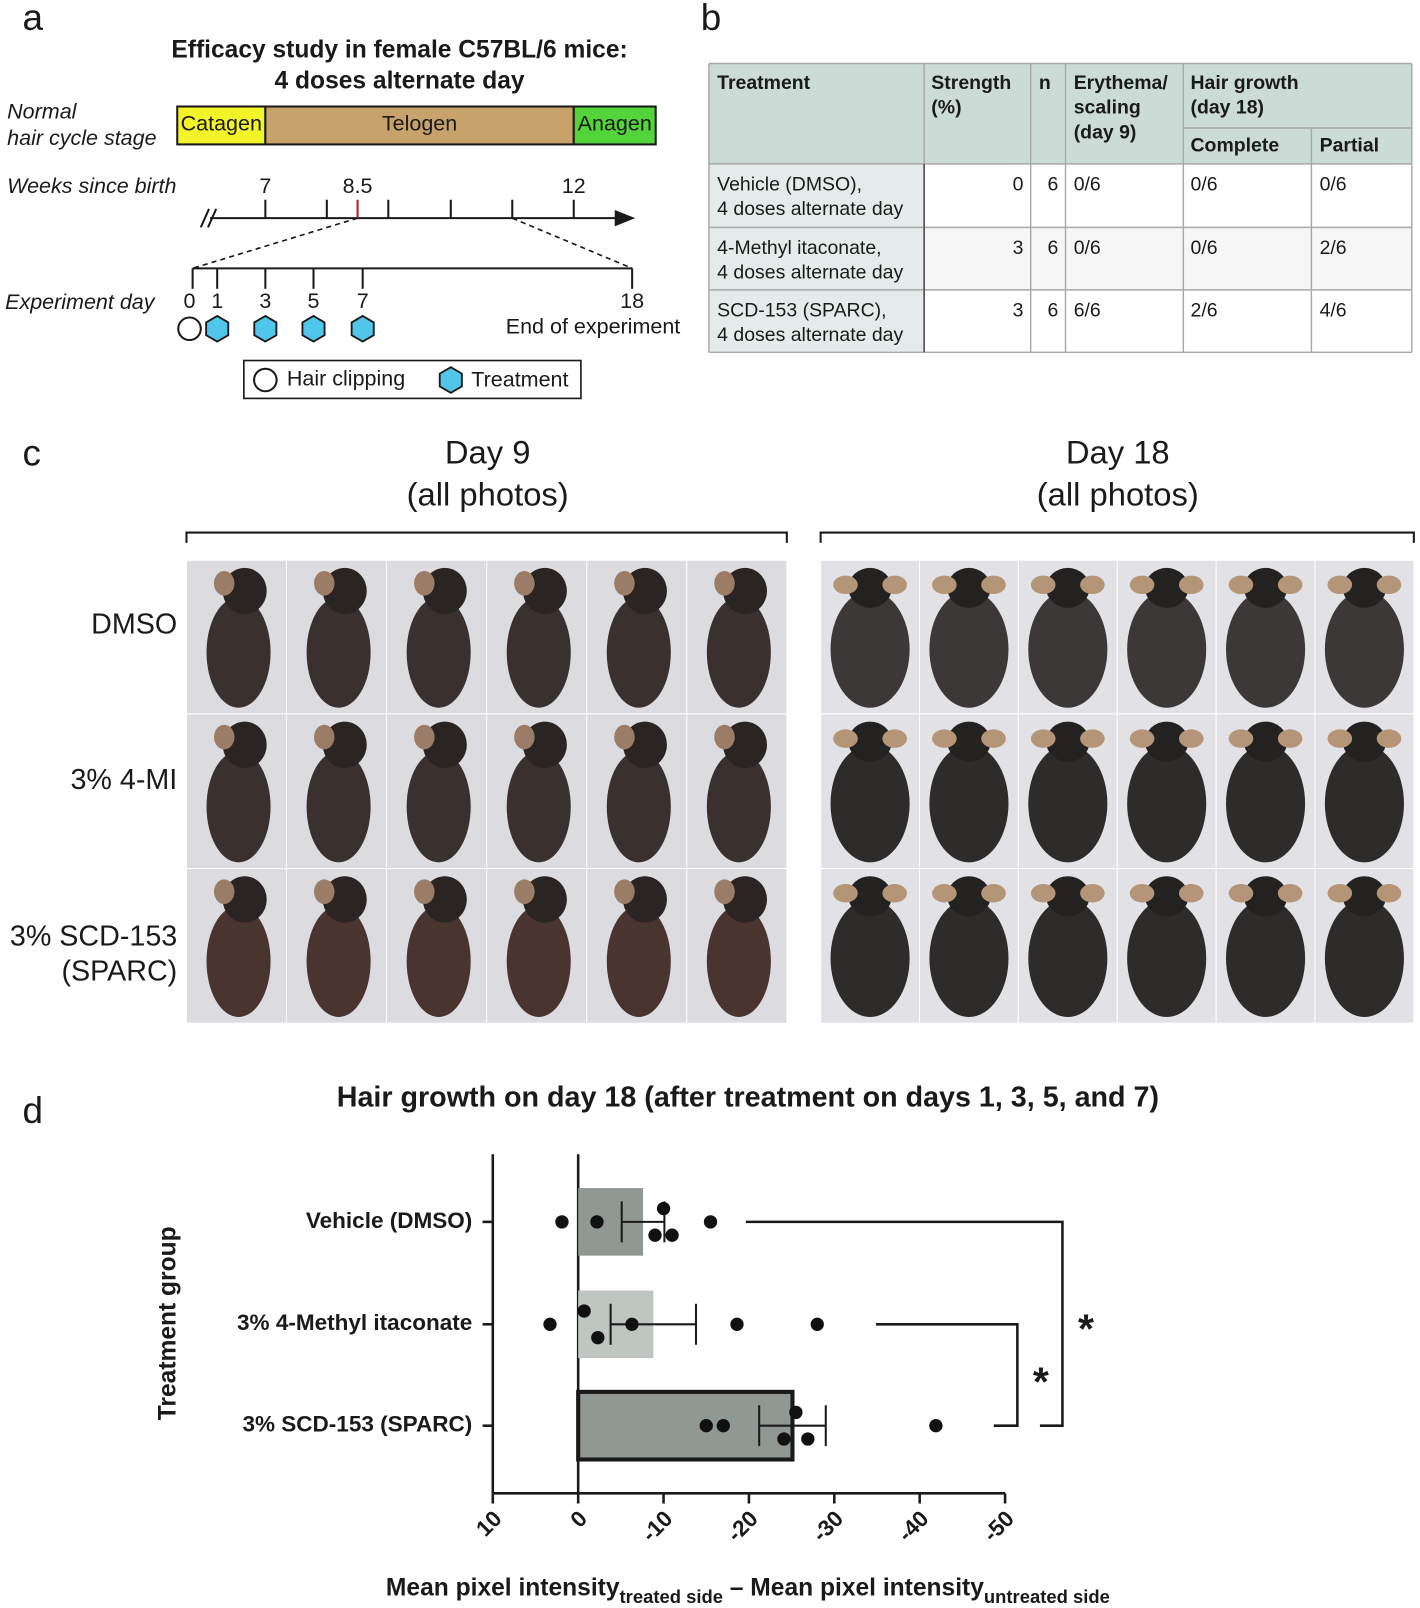 Image resolution: width=1420 pixels, height=1608 pixels. Describe the element at coordinates (1117, 537) in the screenshot. I see `bracket` at that location.